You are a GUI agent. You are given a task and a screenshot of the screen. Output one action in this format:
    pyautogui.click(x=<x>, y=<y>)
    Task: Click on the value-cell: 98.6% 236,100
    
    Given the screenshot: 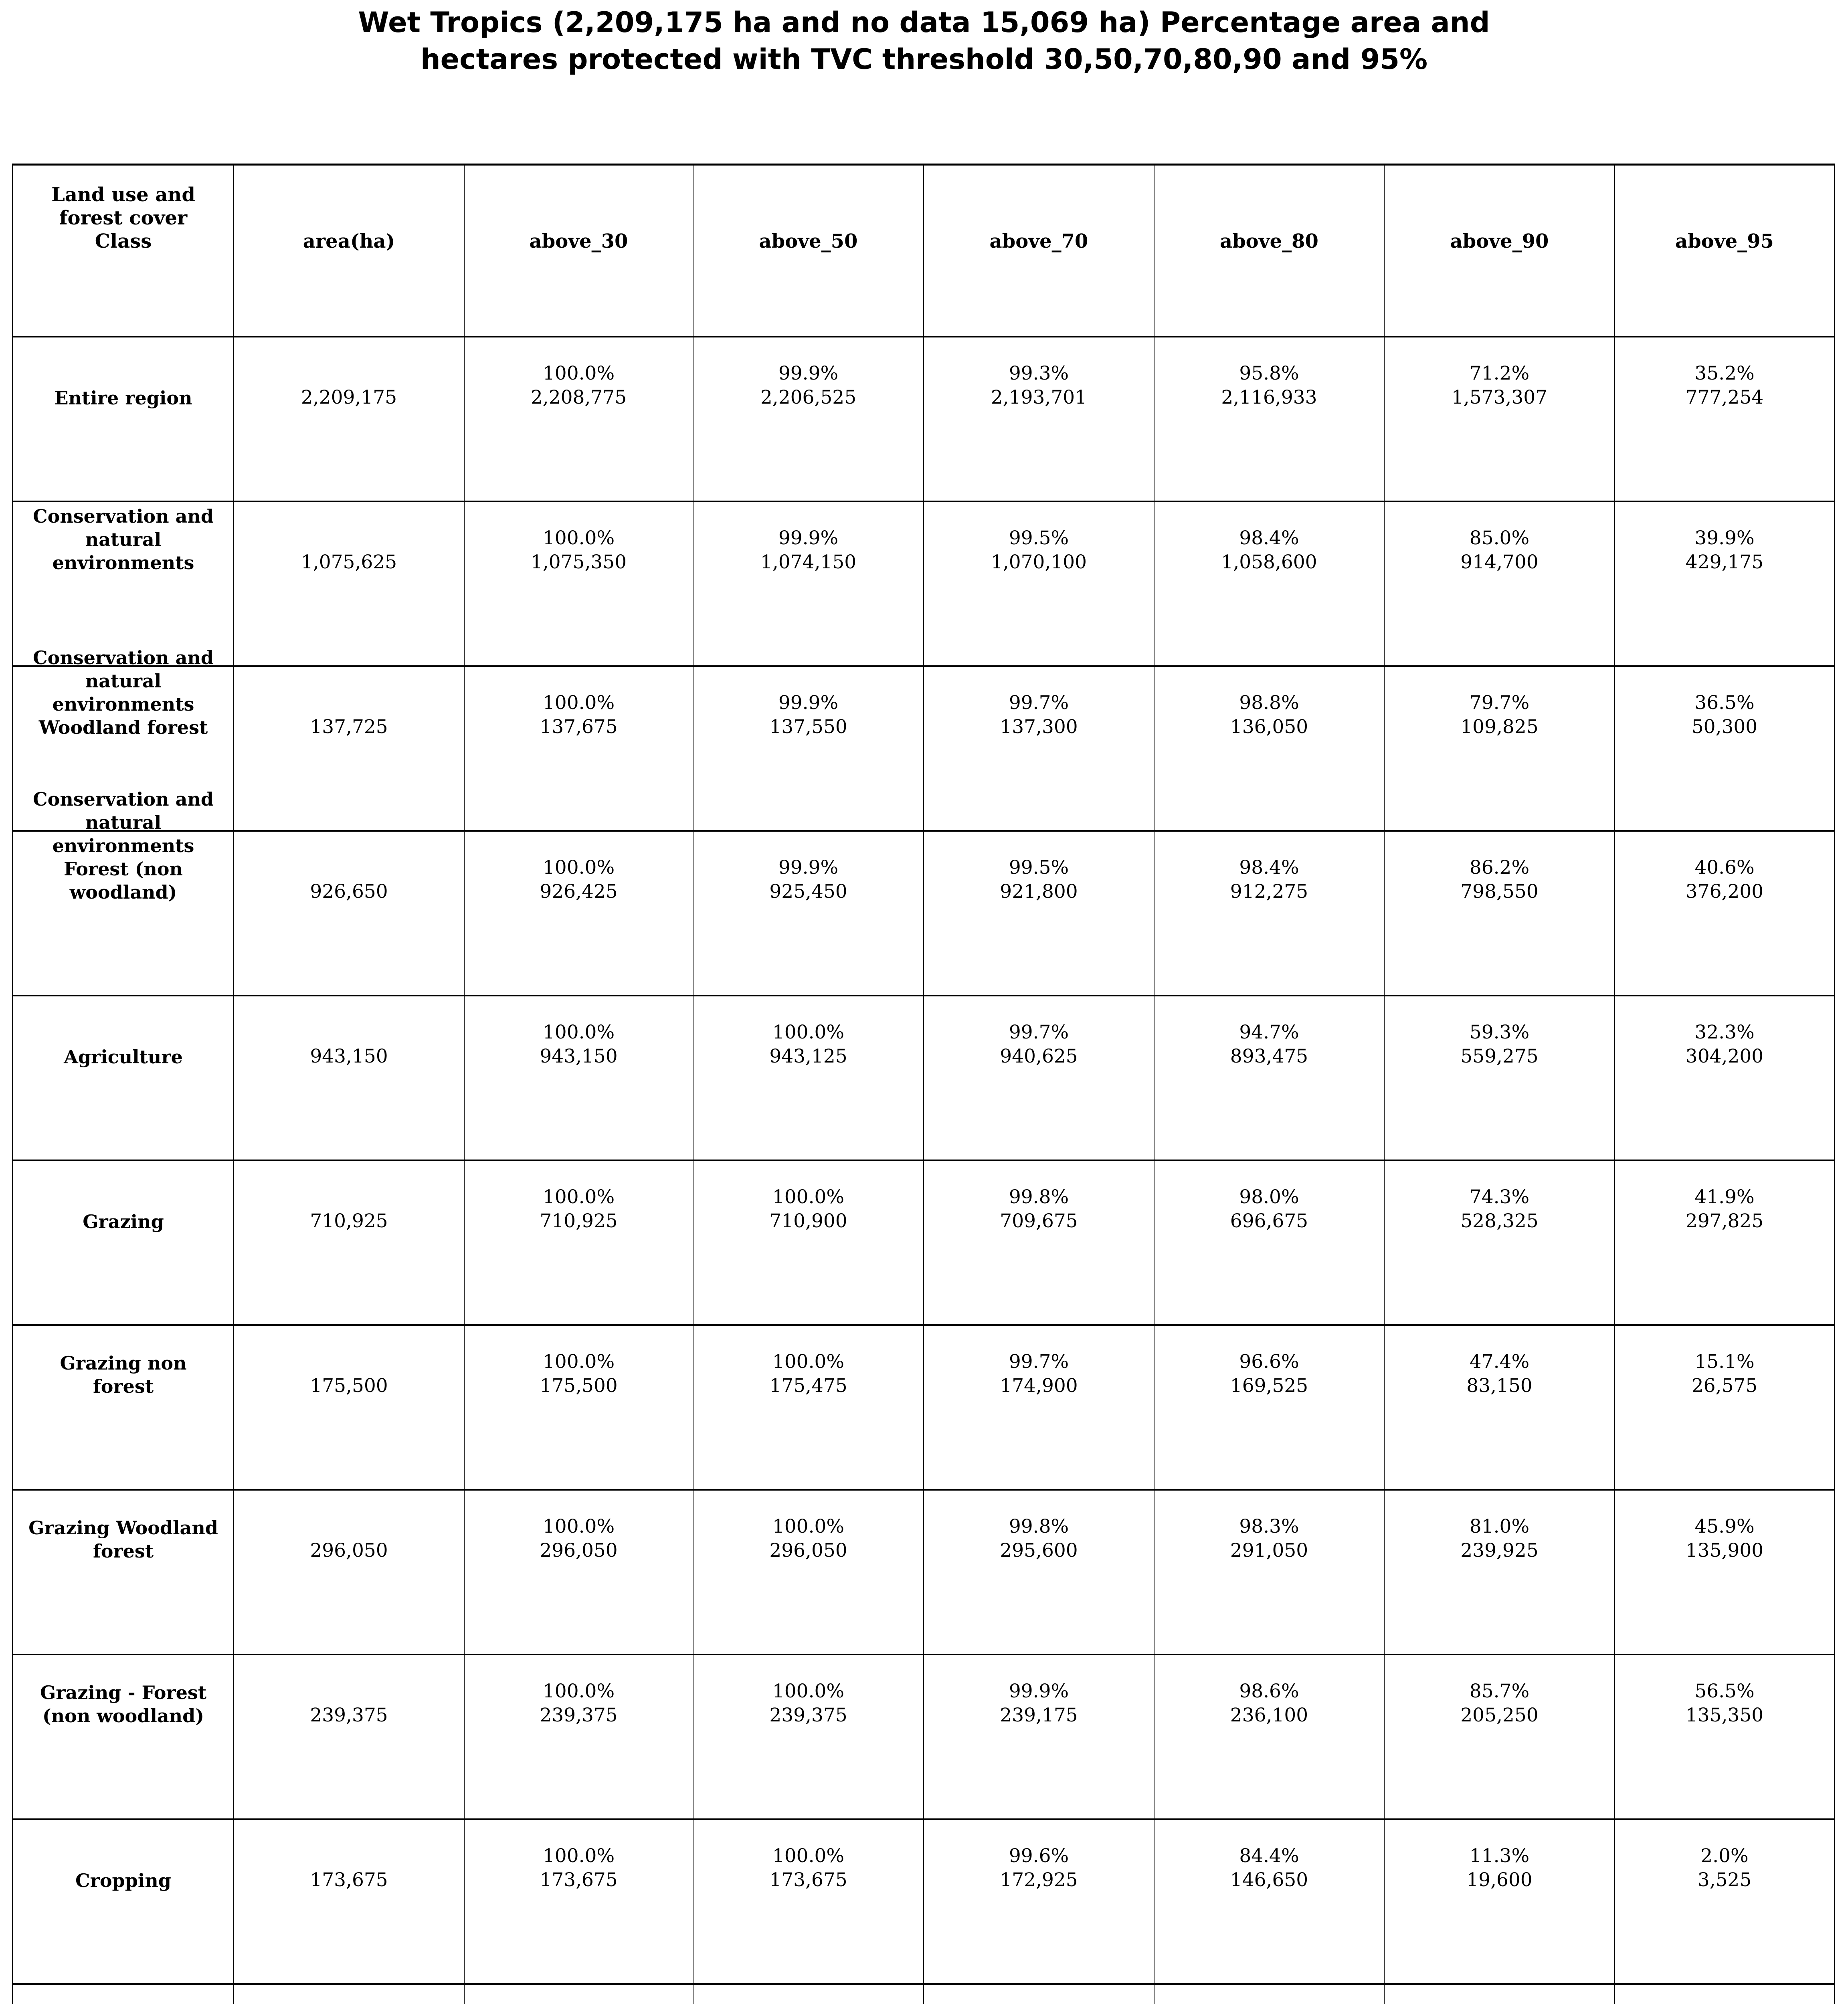 What is the action you would take?
    pyautogui.click(x=1269, y=1736)
    